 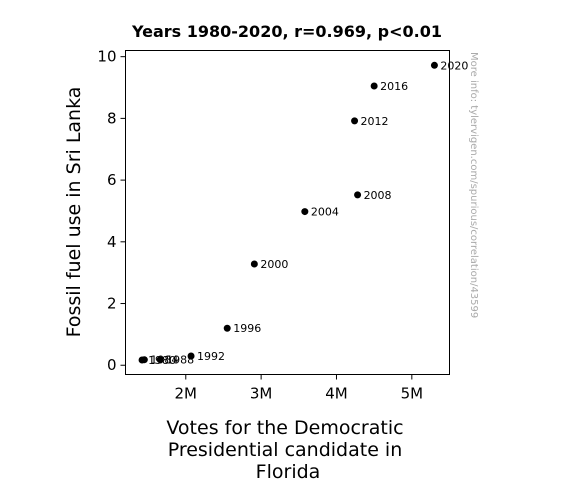 What do you see at coordinates (112, 365) in the screenshot?
I see `y-tick-label: 0` at bounding box center [112, 365].